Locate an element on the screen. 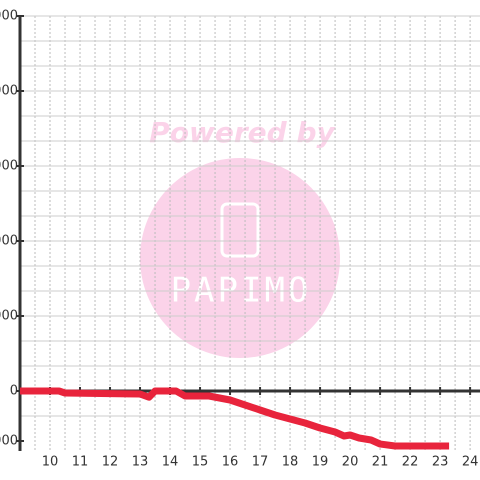  x-tick-label: 18 is located at coordinates (290, 462).